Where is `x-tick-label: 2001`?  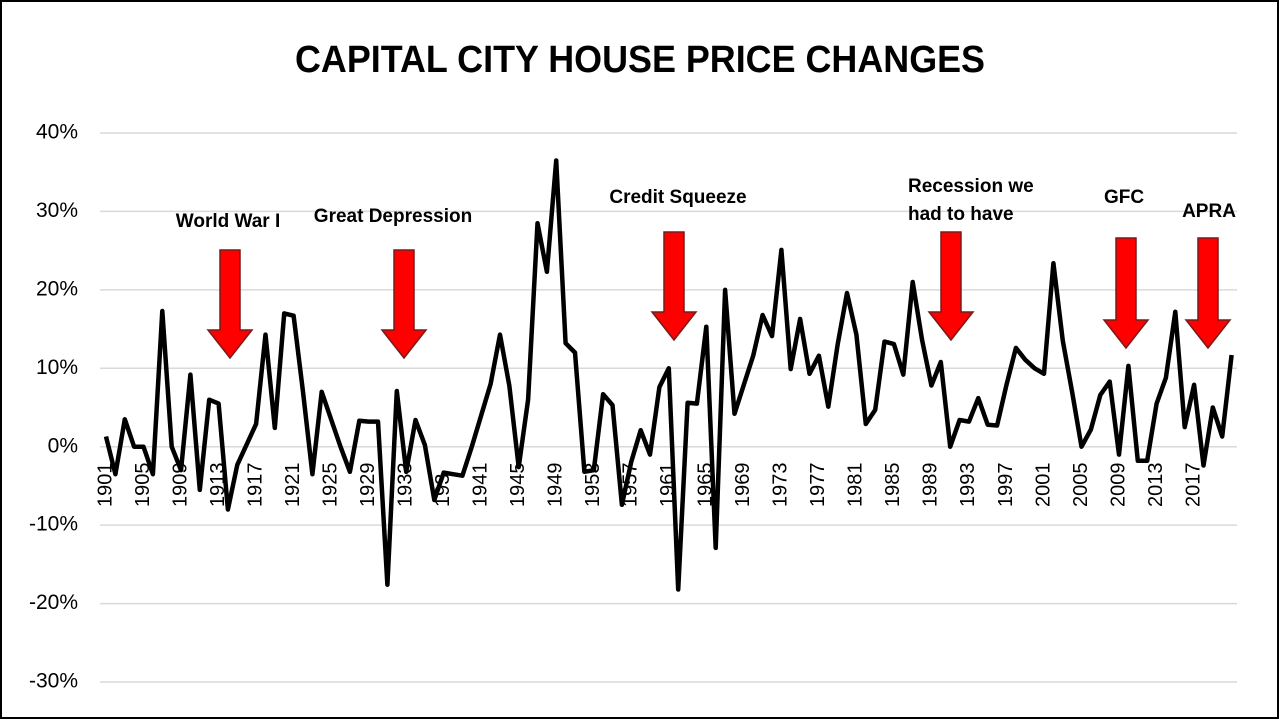 x-tick-label: 2001 is located at coordinates (1043, 485).